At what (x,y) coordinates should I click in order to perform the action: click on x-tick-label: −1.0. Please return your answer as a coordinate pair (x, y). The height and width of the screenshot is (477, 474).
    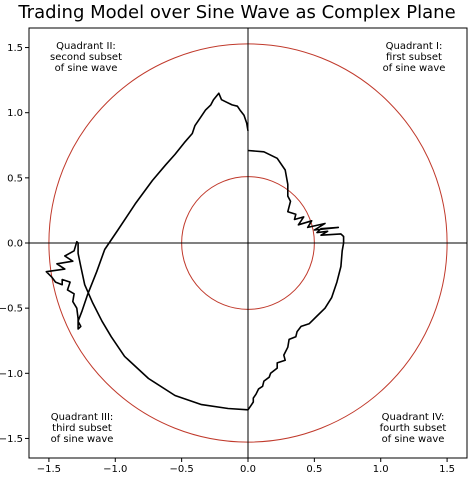
    Looking at the image, I should click on (115, 469).